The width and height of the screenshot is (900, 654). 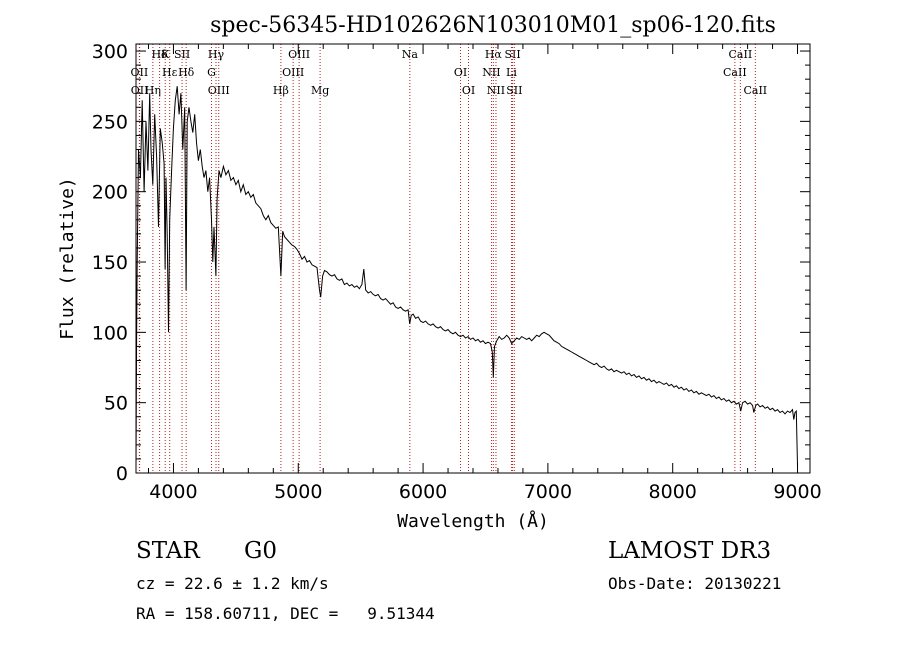 I want to click on obs-date: Obs-Date: 20130221, so click(x=695, y=583).